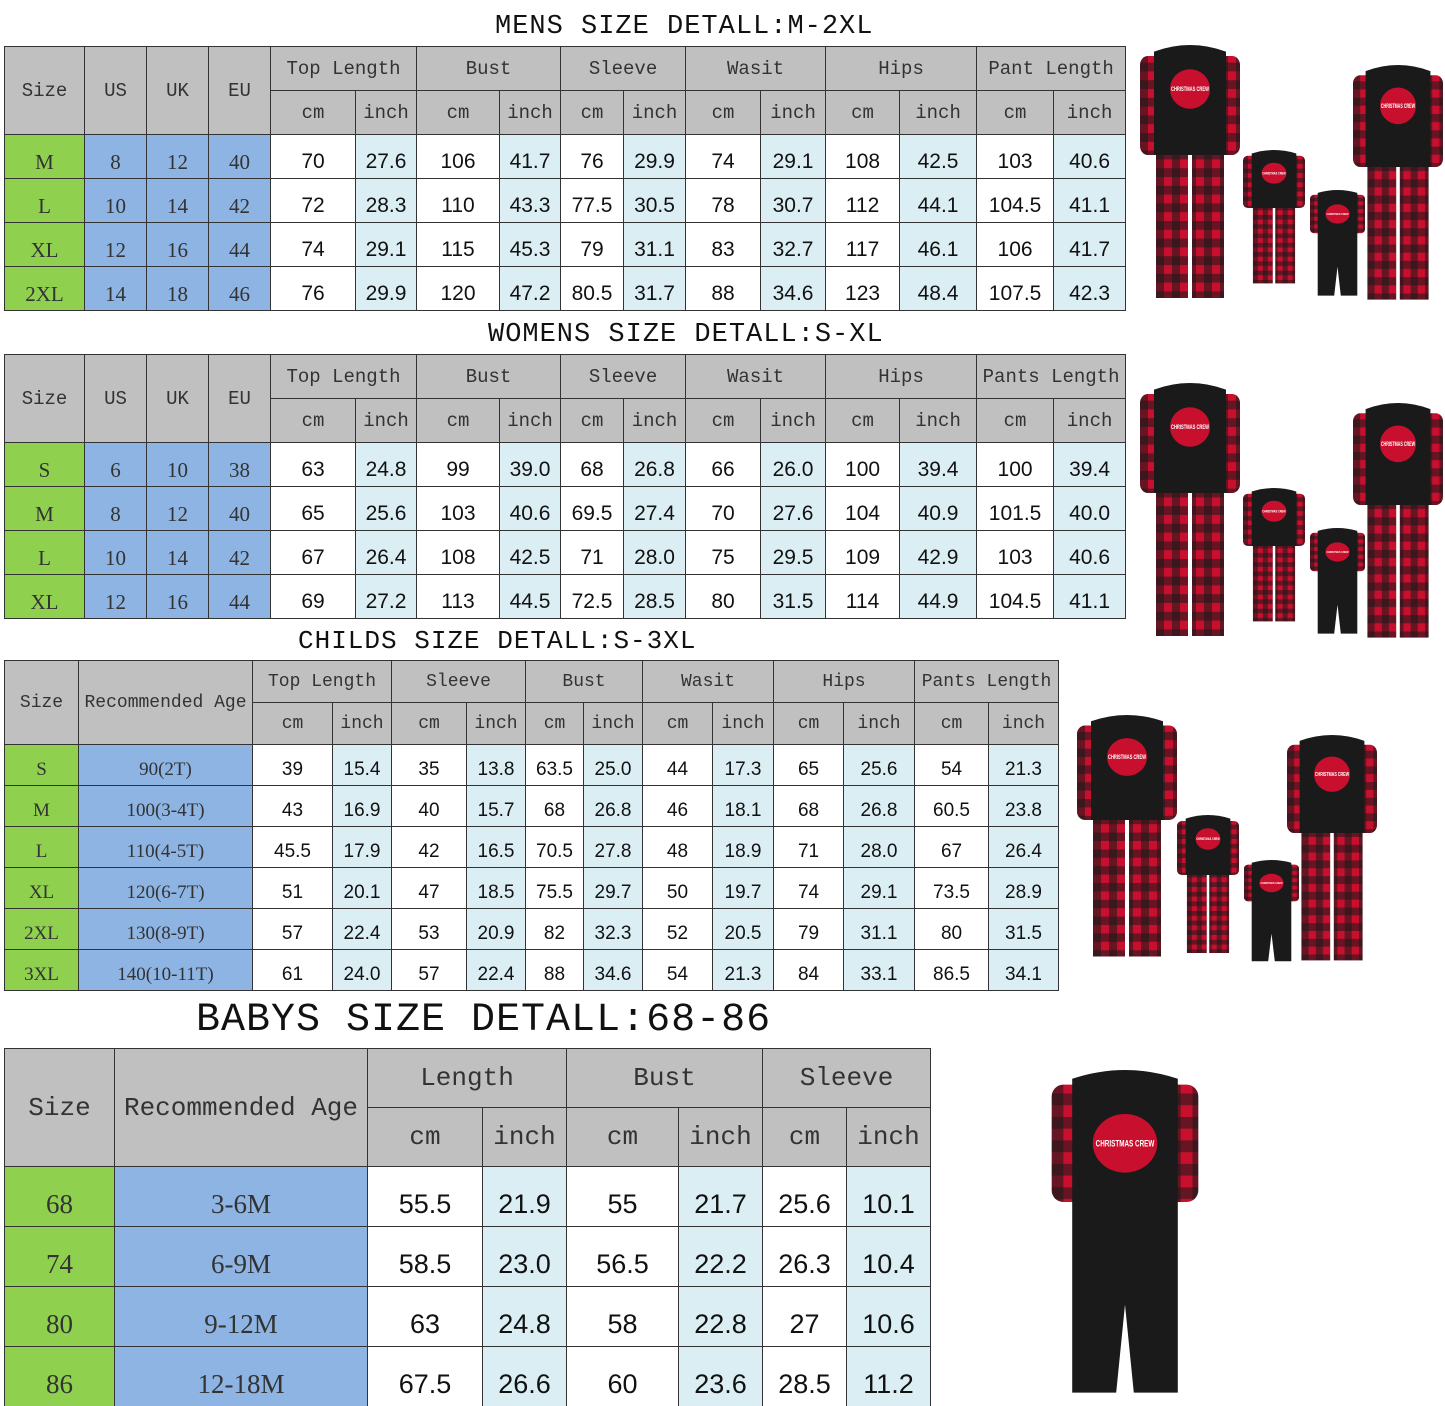 The image size is (1445, 1406). I want to click on measure-cell: 79, so click(592, 244).